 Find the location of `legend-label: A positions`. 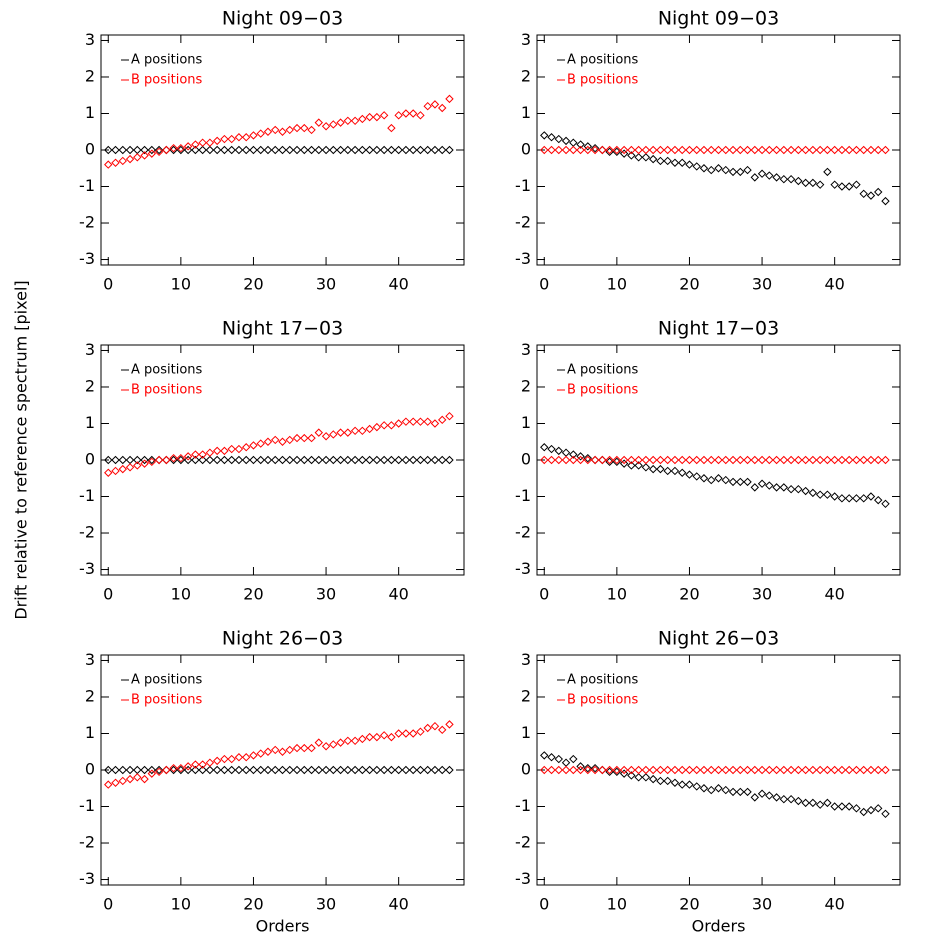

legend-label: A positions is located at coordinates (603, 370).